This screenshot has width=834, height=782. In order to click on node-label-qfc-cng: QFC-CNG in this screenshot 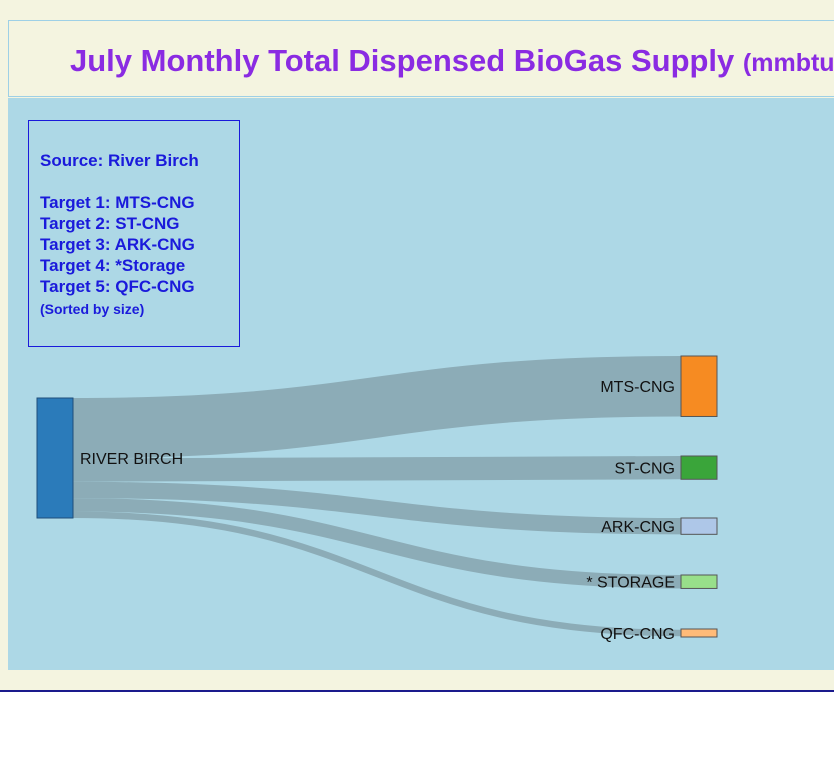, I will do `click(637, 634)`.